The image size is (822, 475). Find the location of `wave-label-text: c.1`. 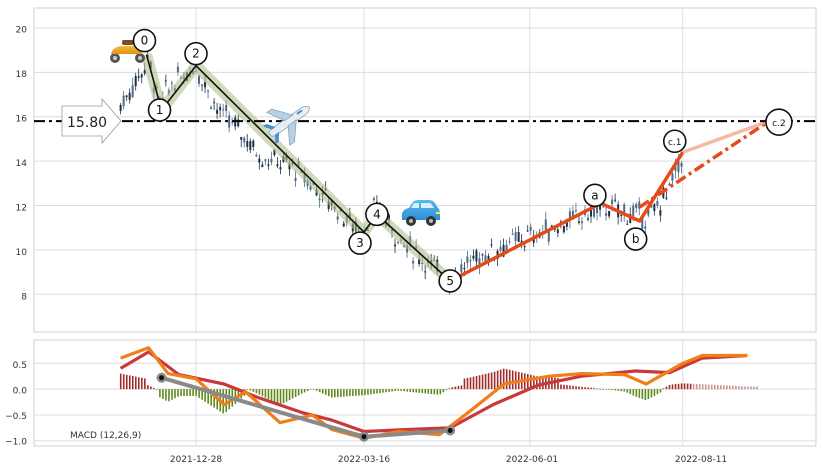

wave-label-text: c.1 is located at coordinates (675, 143).